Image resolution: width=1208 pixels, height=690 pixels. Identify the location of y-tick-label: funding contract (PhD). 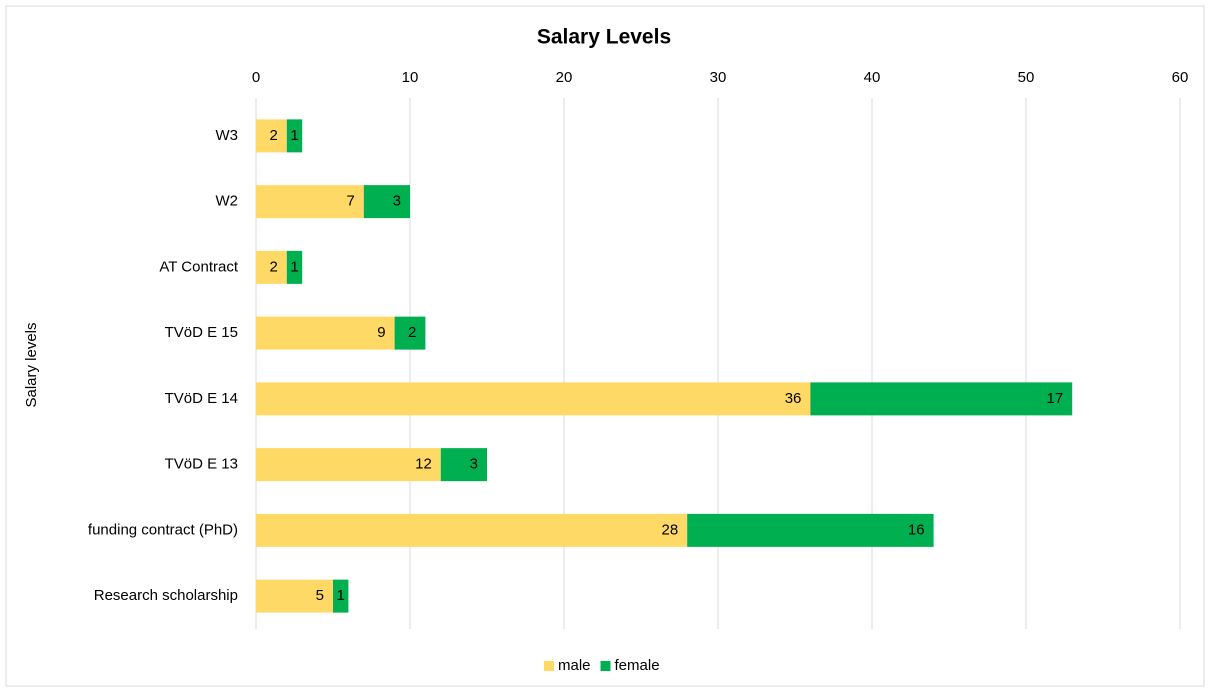
(163, 529).